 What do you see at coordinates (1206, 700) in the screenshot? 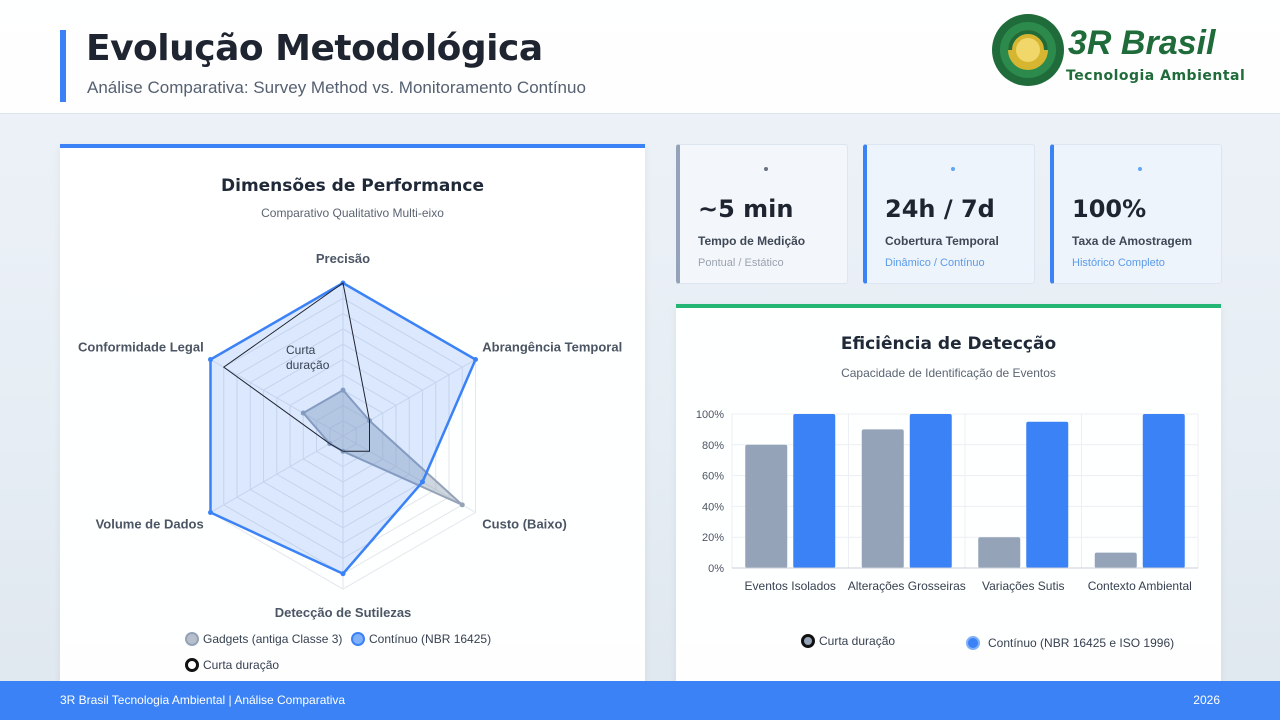
I see `footer-year: 2026` at bounding box center [1206, 700].